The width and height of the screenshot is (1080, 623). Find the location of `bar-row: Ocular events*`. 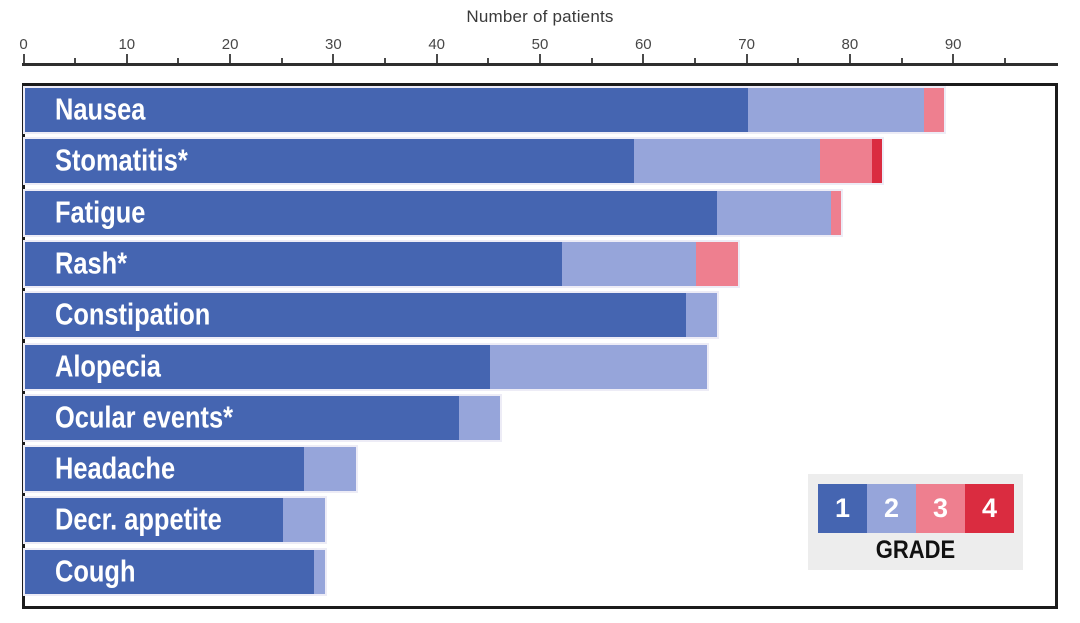

bar-row: Ocular events* is located at coordinates (262, 417).